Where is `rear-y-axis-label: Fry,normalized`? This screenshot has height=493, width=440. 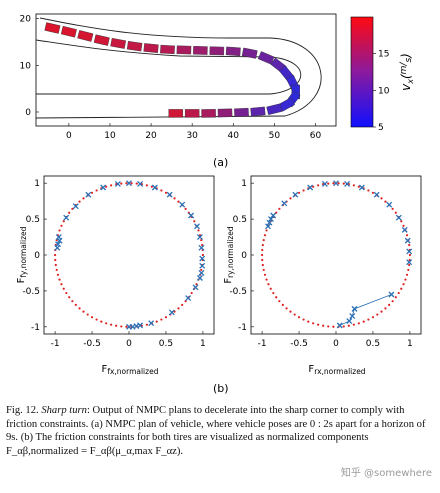
rear-y-axis-label: Fry,normalized is located at coordinates (229, 255).